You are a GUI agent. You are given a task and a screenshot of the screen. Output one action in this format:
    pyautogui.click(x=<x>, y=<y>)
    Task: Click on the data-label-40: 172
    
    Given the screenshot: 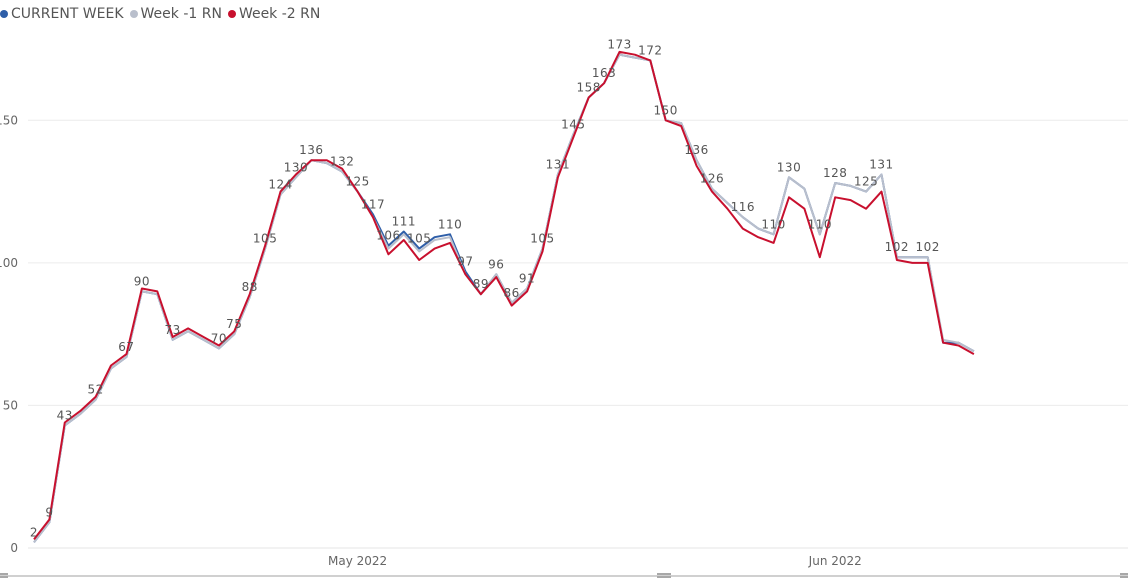 What is the action you would take?
    pyautogui.click(x=650, y=50)
    